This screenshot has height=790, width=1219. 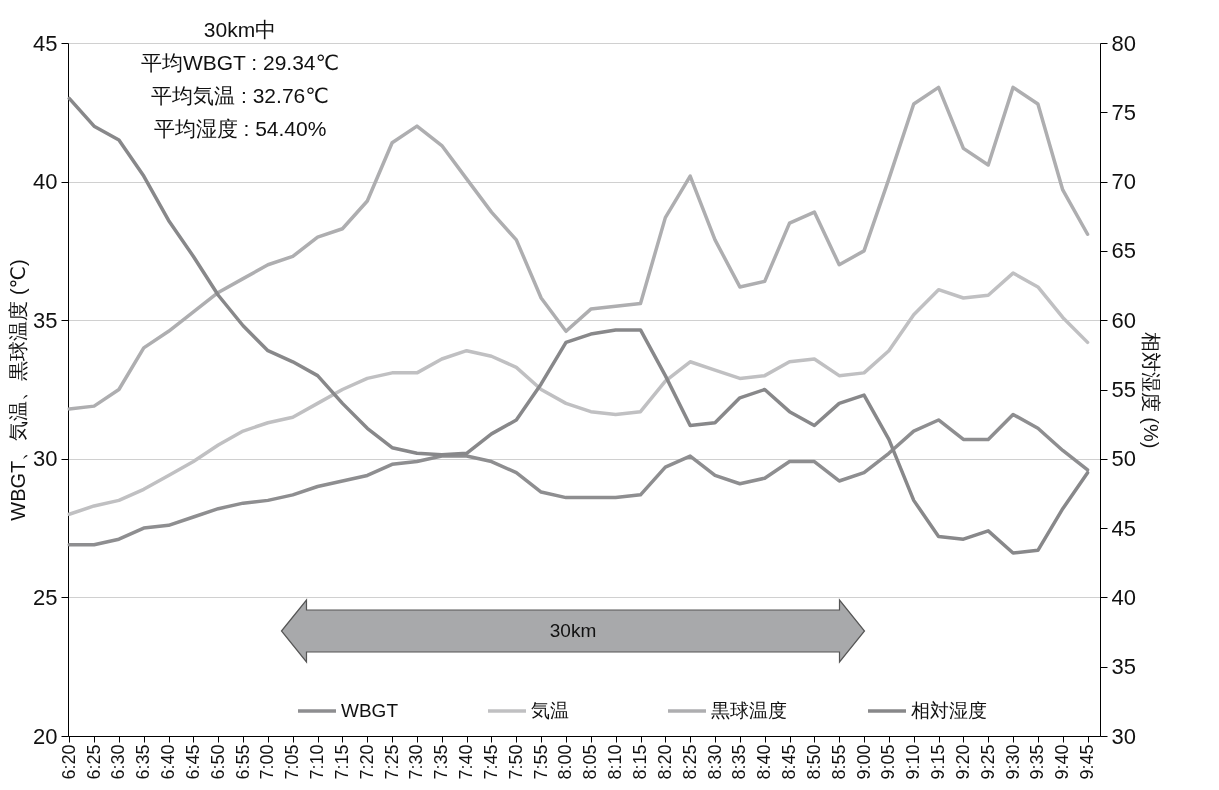 I want to click on y2-tick-label: 80, so click(x=1123, y=43).